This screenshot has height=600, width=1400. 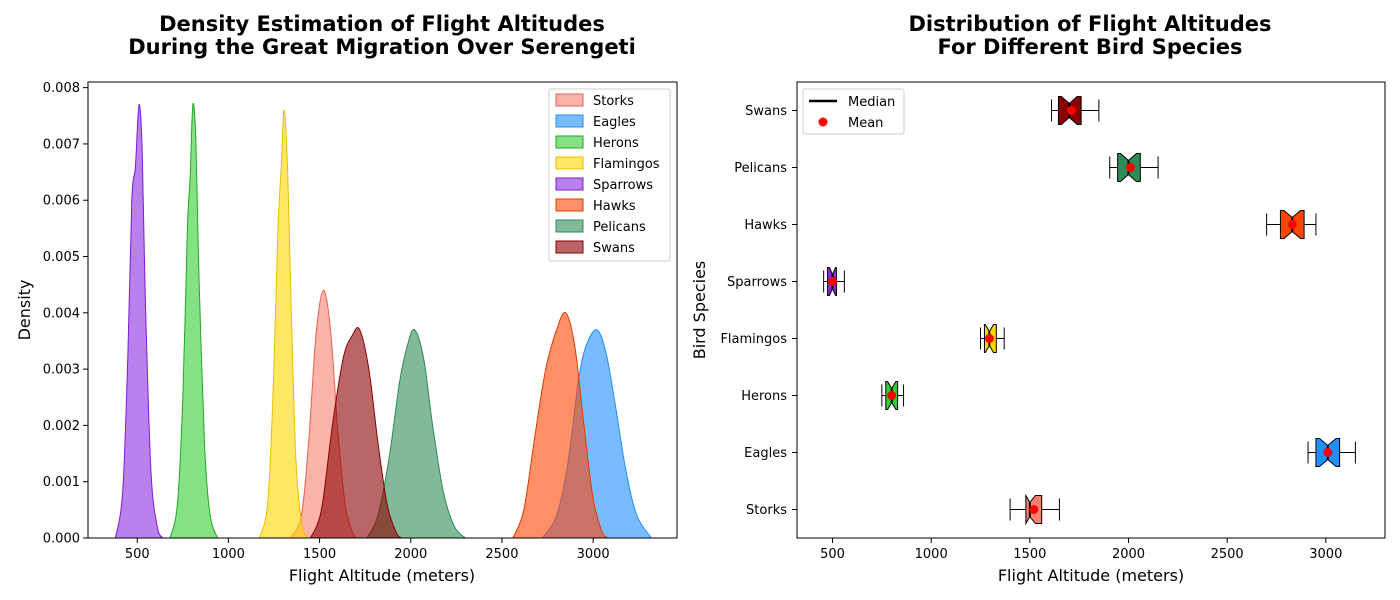 What do you see at coordinates (382, 575) in the screenshot?
I see `density-x-axis-label: Flight Altitude (meters)` at bounding box center [382, 575].